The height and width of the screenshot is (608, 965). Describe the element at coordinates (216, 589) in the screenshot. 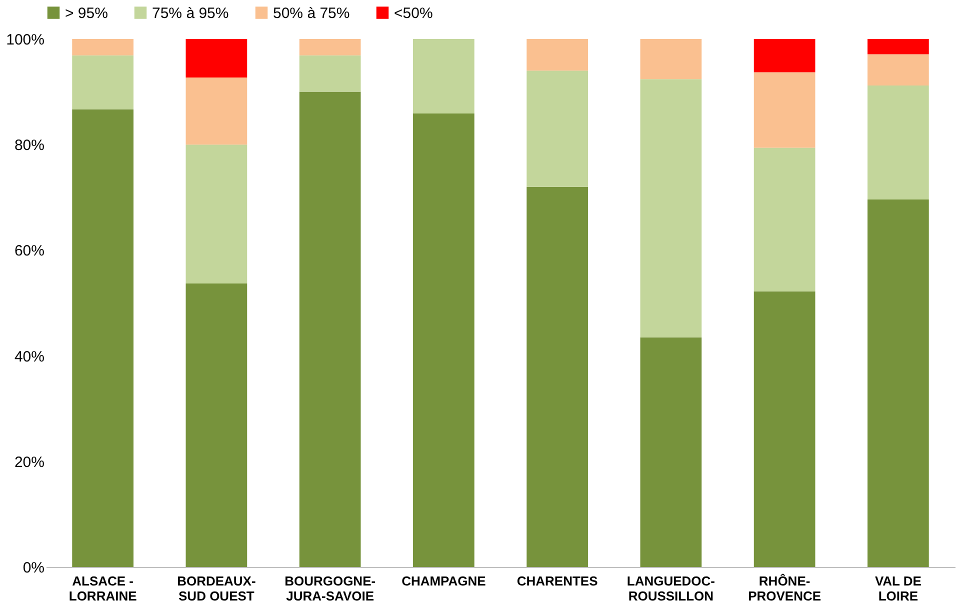

I see `x-tick-label: BORDEAUX- SUD OUEST` at that location.